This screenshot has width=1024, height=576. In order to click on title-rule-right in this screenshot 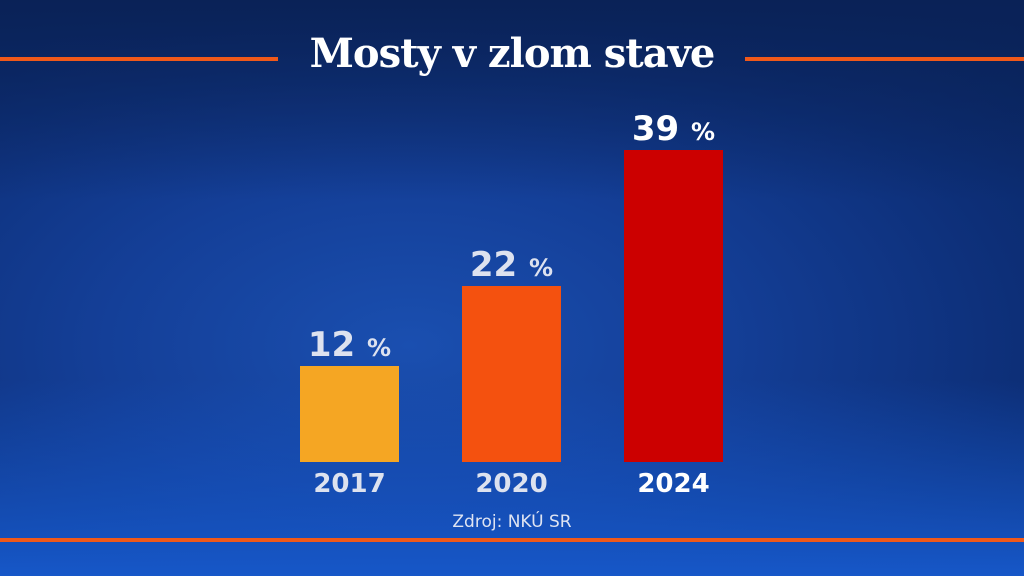, I will do `click(884, 59)`.